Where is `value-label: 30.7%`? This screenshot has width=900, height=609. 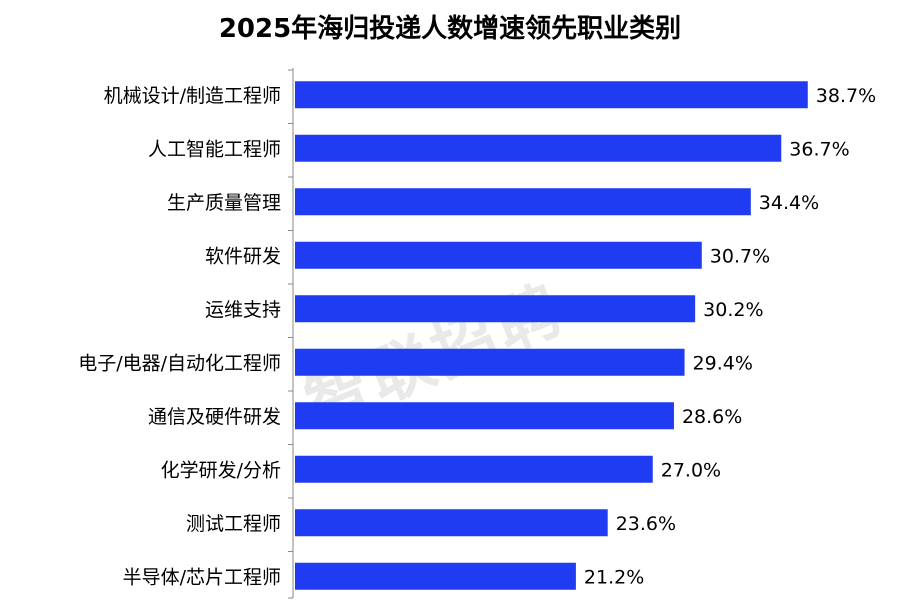 value-label: 30.7% is located at coordinates (740, 256).